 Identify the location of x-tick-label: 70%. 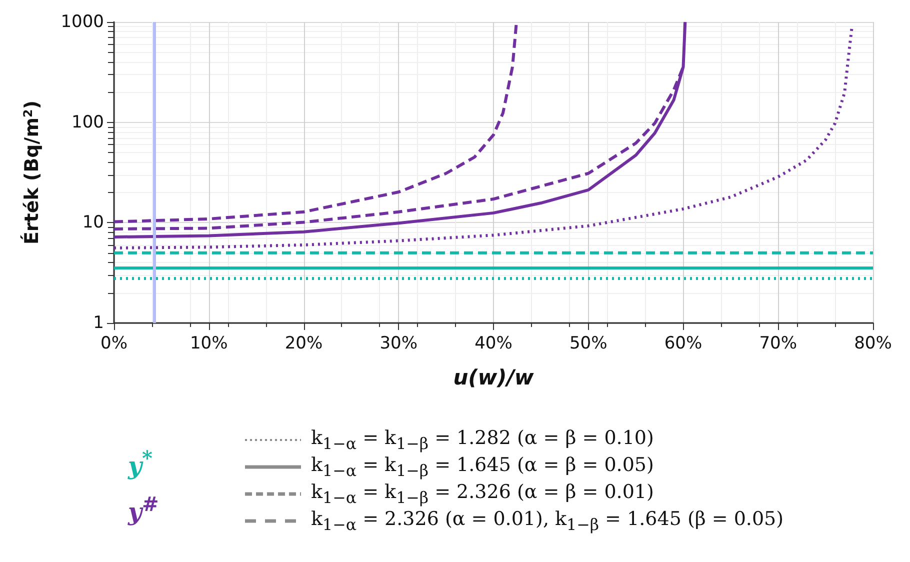
(778, 344).